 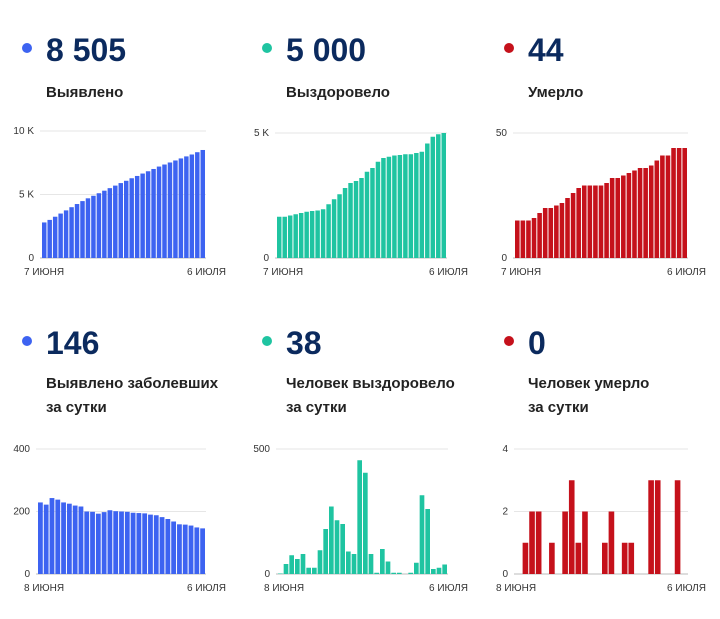 What do you see at coordinates (21, 449) in the screenshot?
I see `y-tick-label: 400` at bounding box center [21, 449].